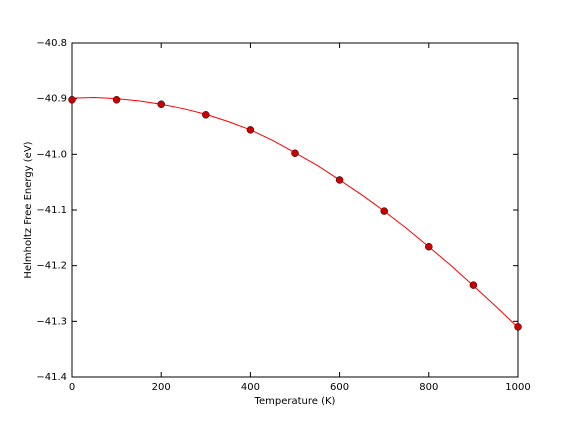 The height and width of the screenshot is (432, 576). What do you see at coordinates (250, 387) in the screenshot?
I see `x-tick-label: 400` at bounding box center [250, 387].